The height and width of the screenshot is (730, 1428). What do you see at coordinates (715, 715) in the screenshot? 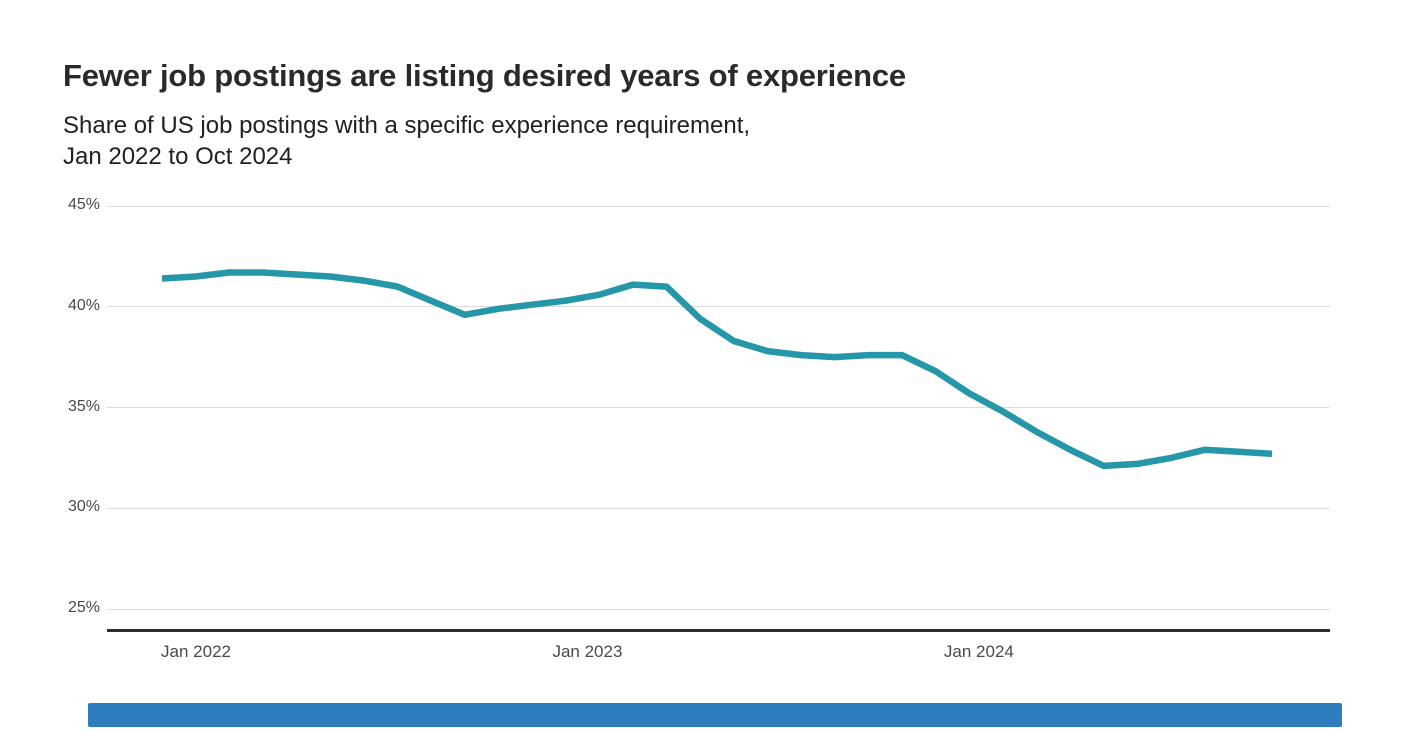
I see `bottom-scrollbar` at bounding box center [715, 715].